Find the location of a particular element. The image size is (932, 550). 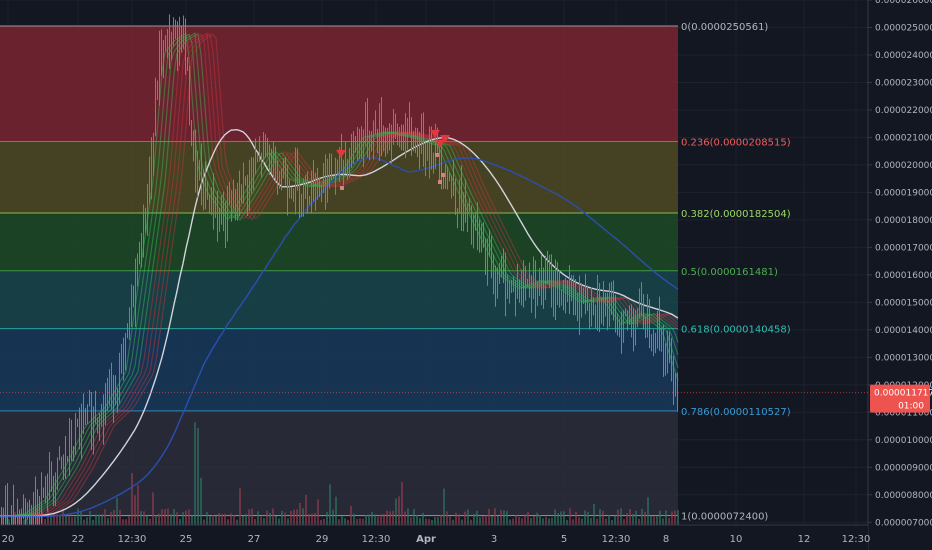

y-tick-label: 0.0000200000 is located at coordinates (903, 166).